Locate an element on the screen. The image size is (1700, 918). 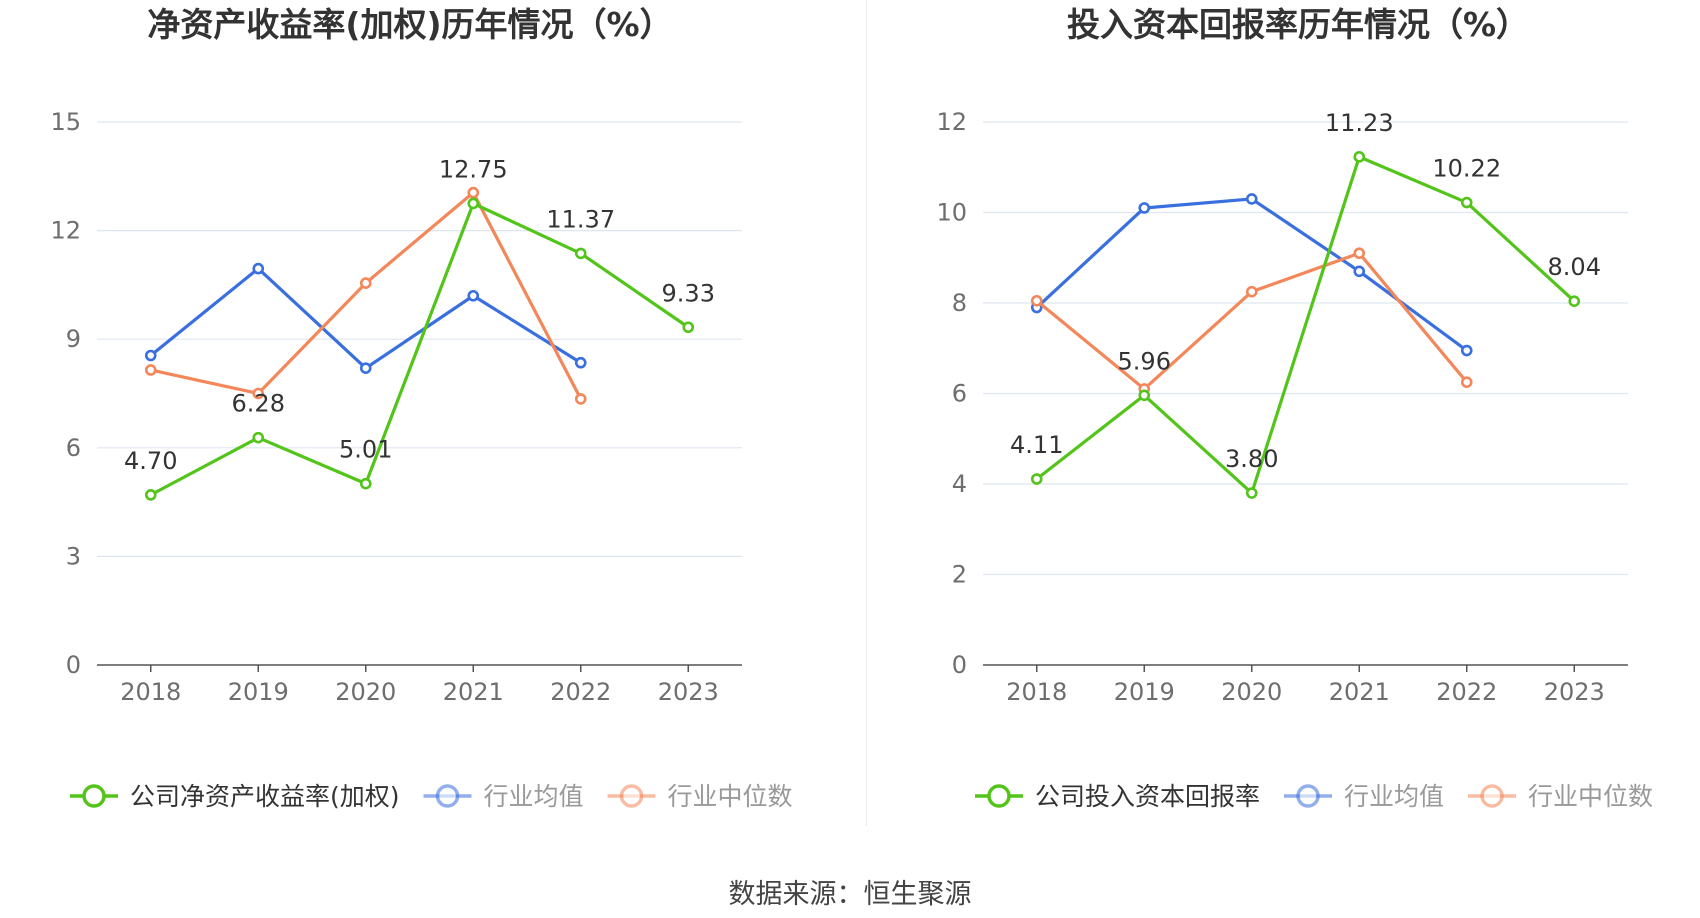
data-label: 5.01 is located at coordinates (365, 450).